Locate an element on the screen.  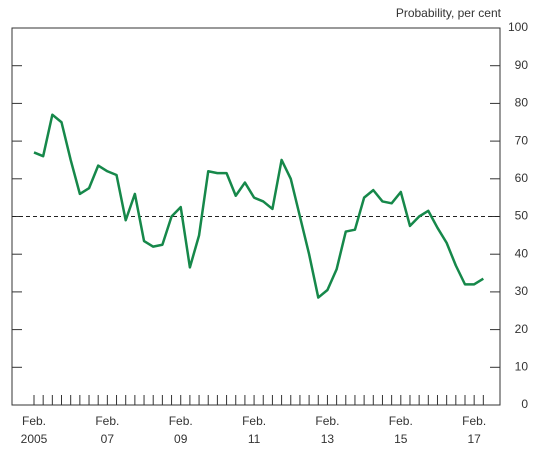
x-tick-label: 07 is located at coordinates (108, 439).